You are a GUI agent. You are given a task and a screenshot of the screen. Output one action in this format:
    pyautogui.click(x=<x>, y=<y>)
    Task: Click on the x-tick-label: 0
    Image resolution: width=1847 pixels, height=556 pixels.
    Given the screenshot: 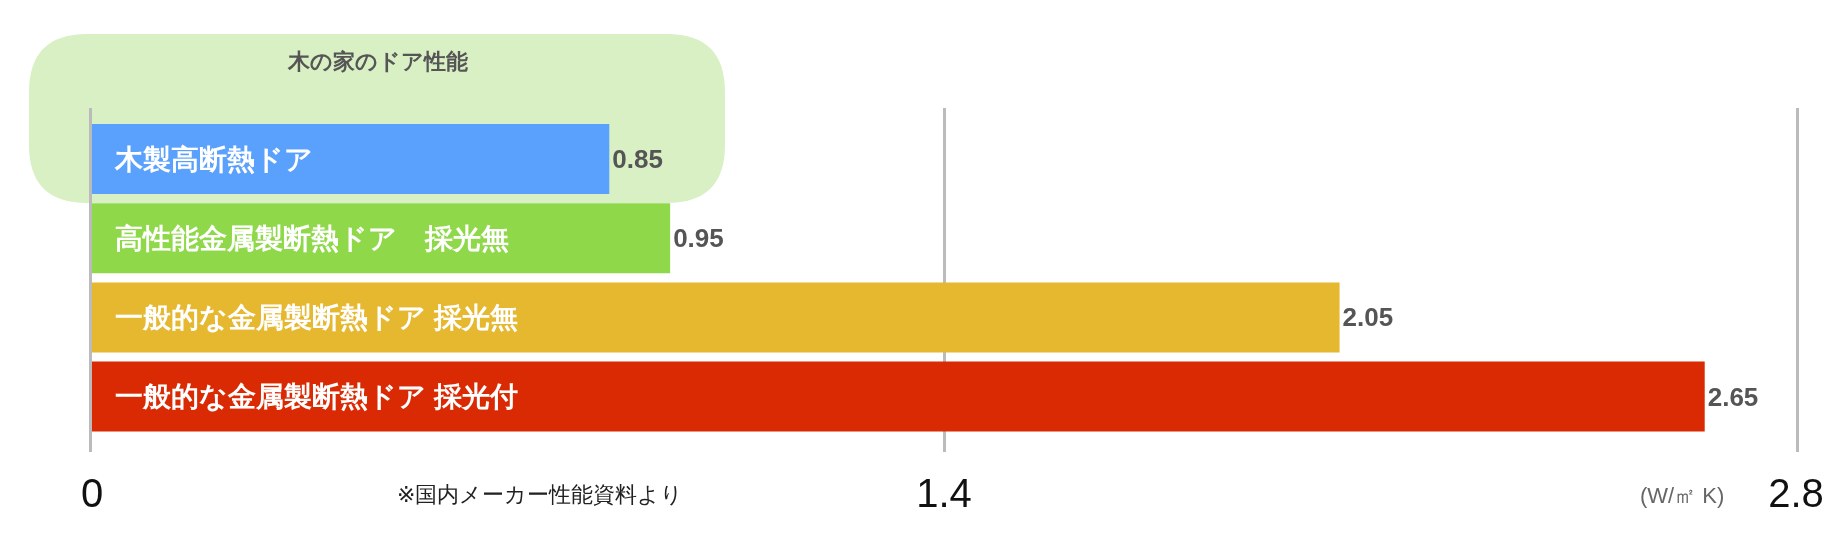 What is the action you would take?
    pyautogui.click(x=92, y=493)
    